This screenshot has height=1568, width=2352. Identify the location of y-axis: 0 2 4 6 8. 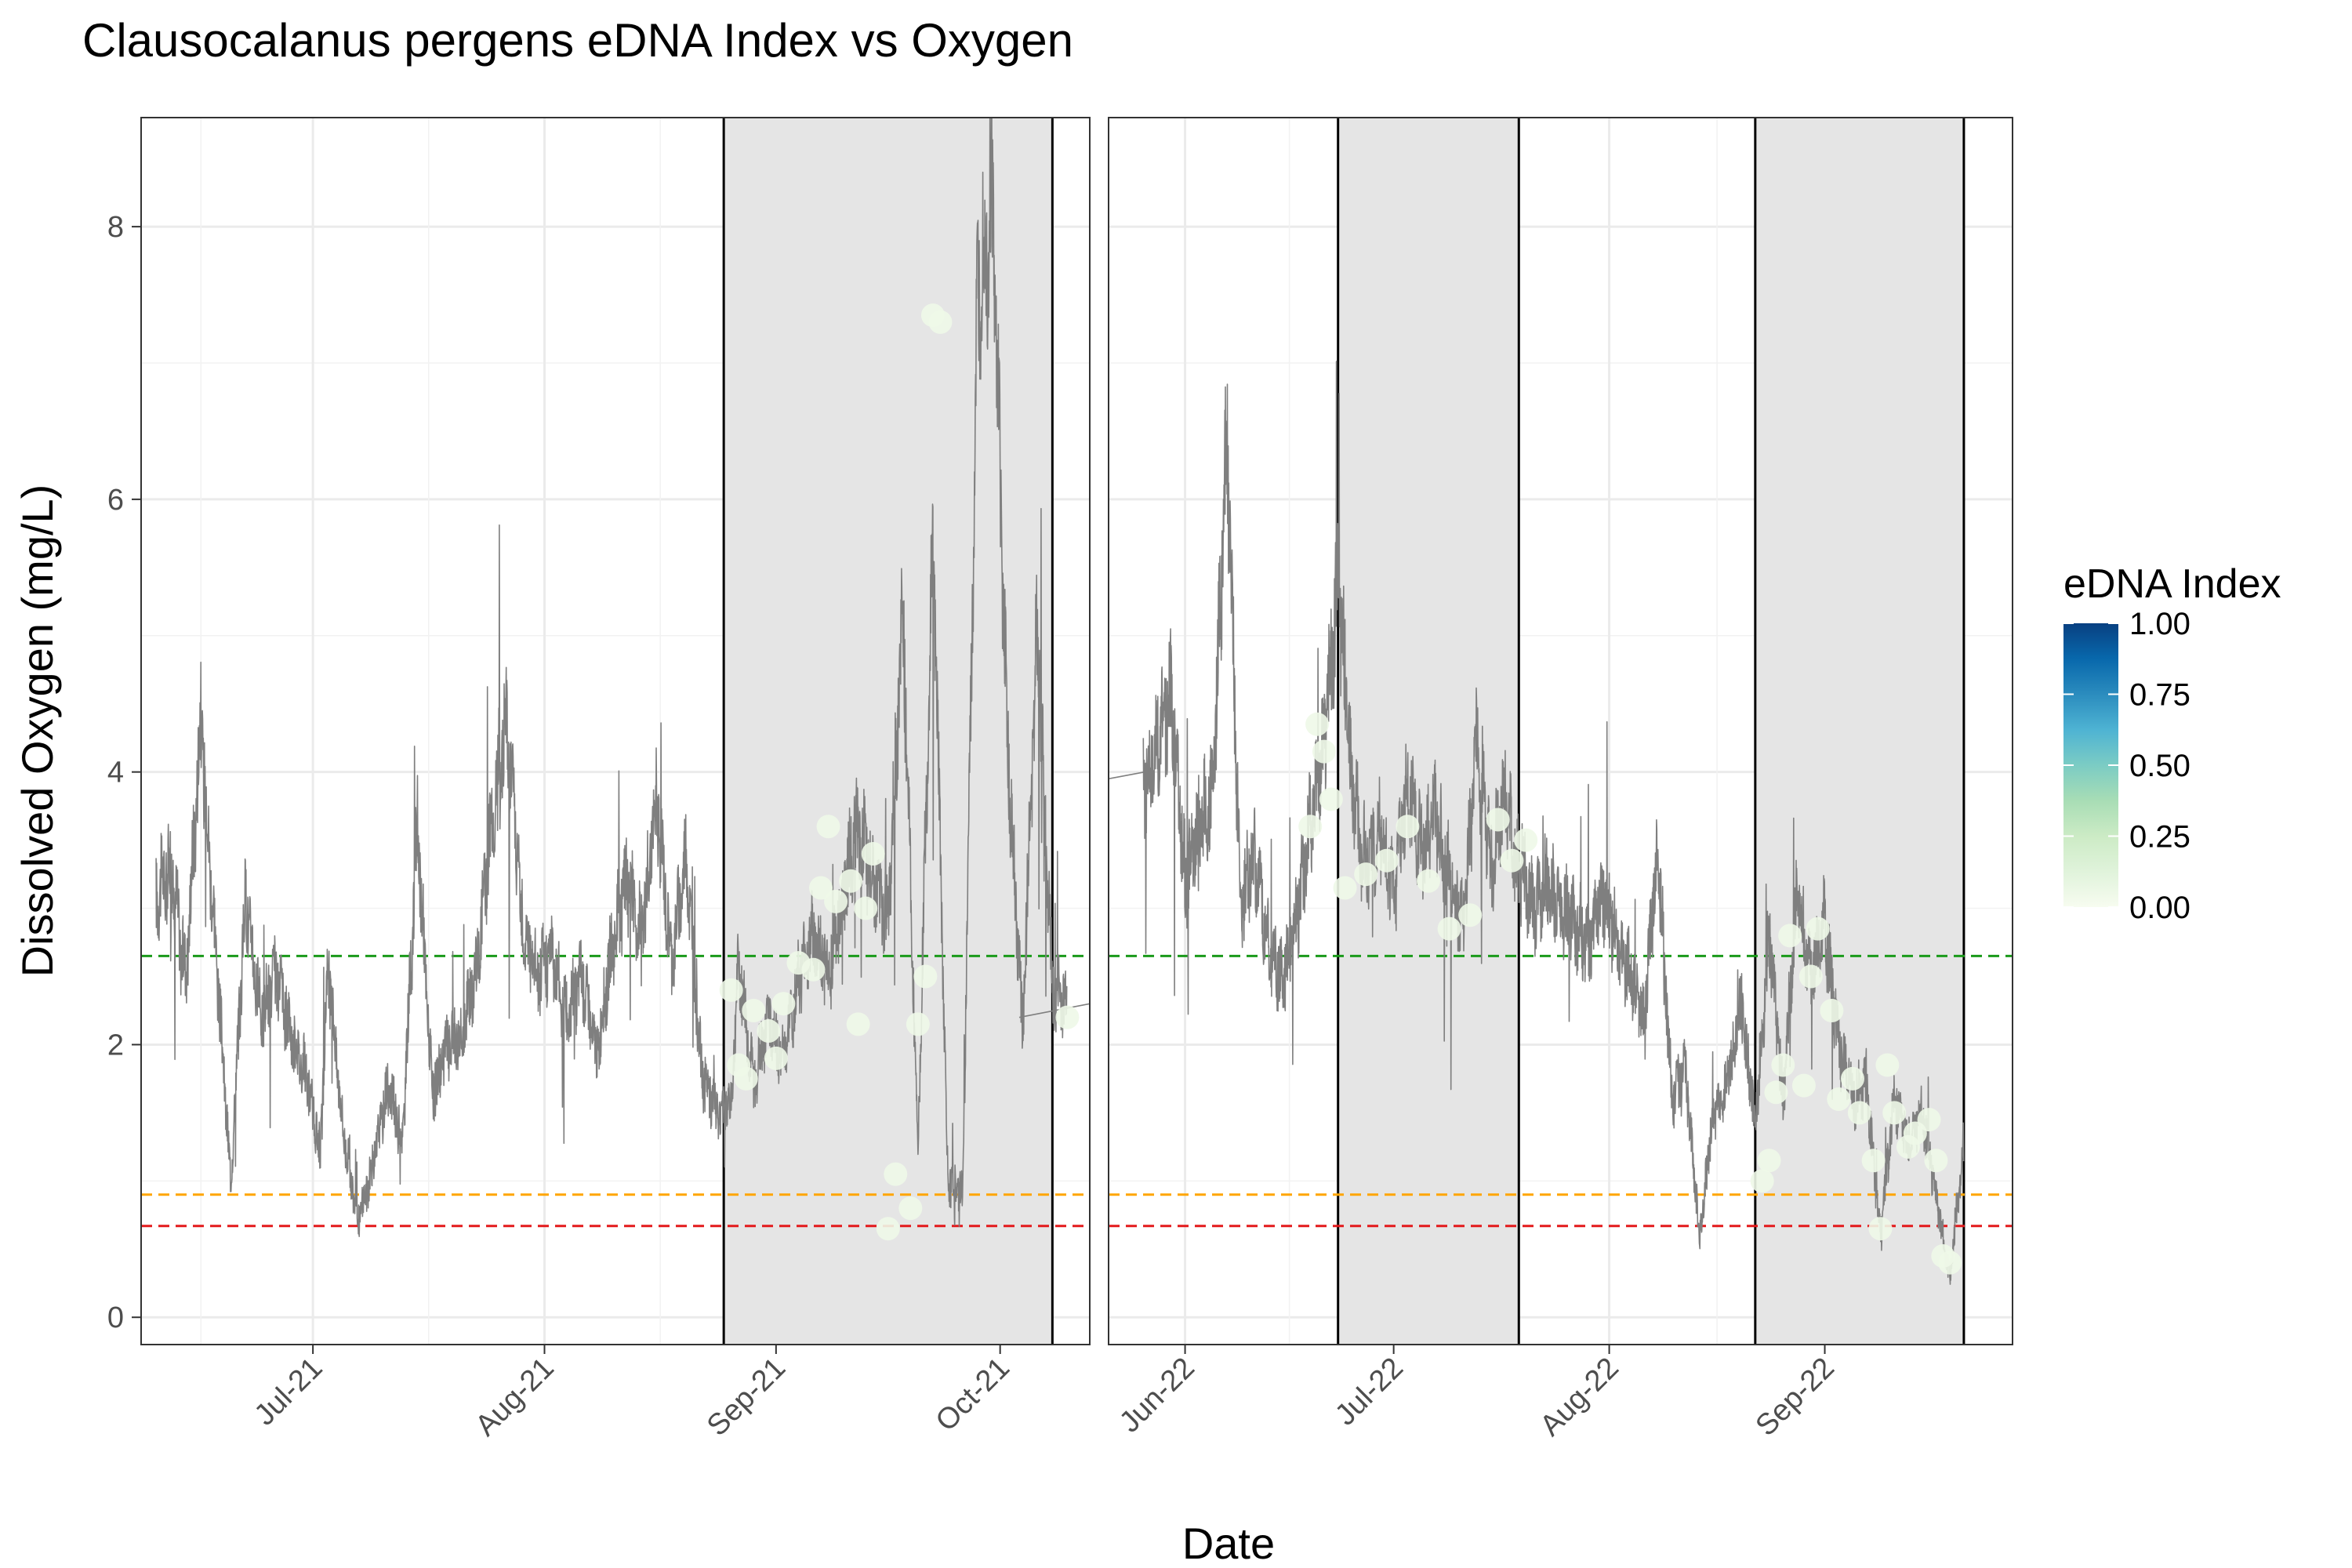
(124, 772).